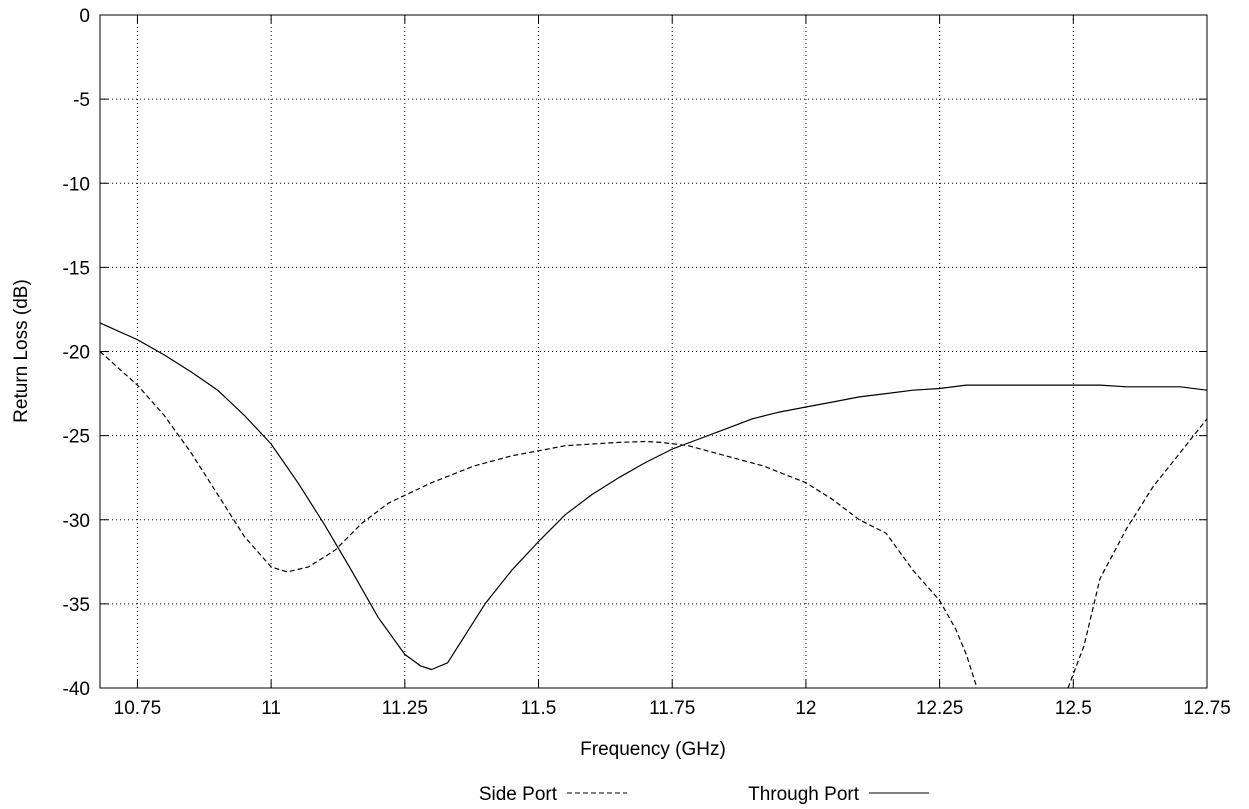 The image size is (1249, 809). What do you see at coordinates (76, 353) in the screenshot?
I see `y-tick-label: -20` at bounding box center [76, 353].